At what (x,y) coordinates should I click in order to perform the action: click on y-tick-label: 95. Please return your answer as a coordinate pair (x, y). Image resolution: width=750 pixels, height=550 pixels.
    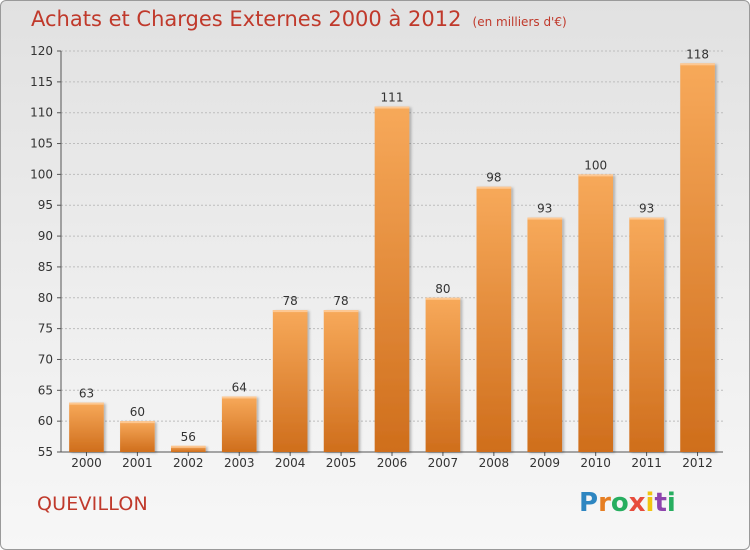
    Looking at the image, I should click on (45, 205).